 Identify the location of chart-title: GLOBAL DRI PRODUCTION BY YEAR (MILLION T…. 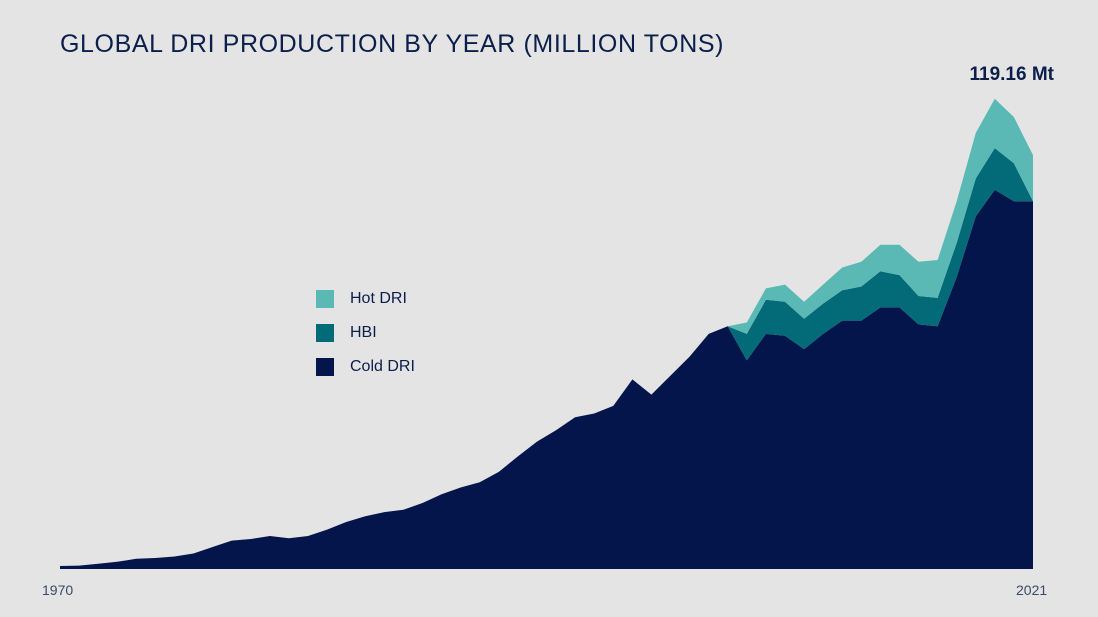
(392, 44).